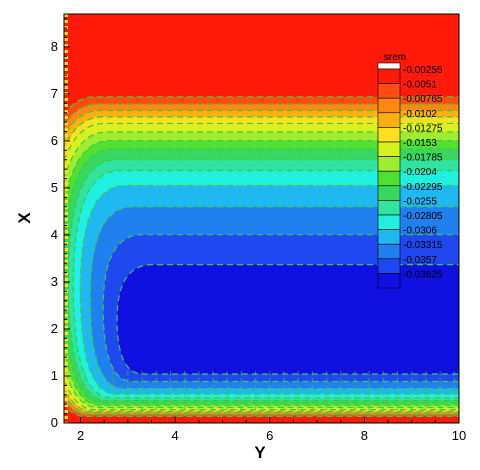 Image resolution: width=480 pixels, height=470 pixels. I want to click on boundary-strip, so click(66, 222).